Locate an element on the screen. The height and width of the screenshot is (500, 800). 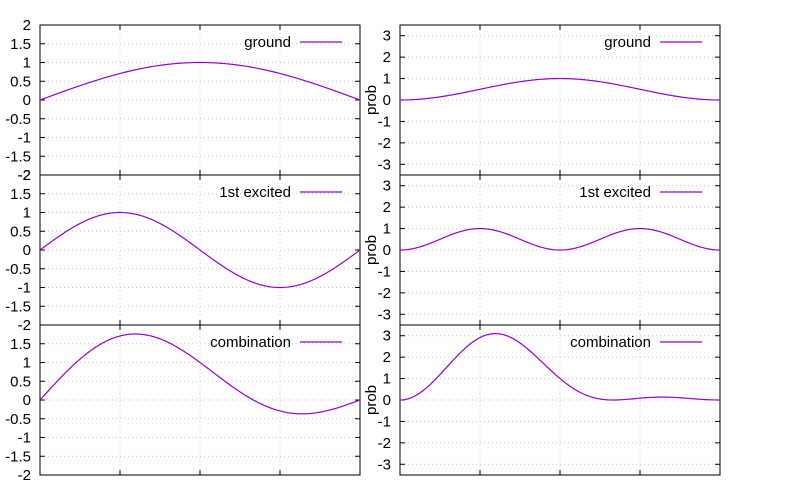
subplot-left-0: 2 1.5 10.5 0 -0.5 -1-1.5 -2 ground is located at coordinates (183, 100).